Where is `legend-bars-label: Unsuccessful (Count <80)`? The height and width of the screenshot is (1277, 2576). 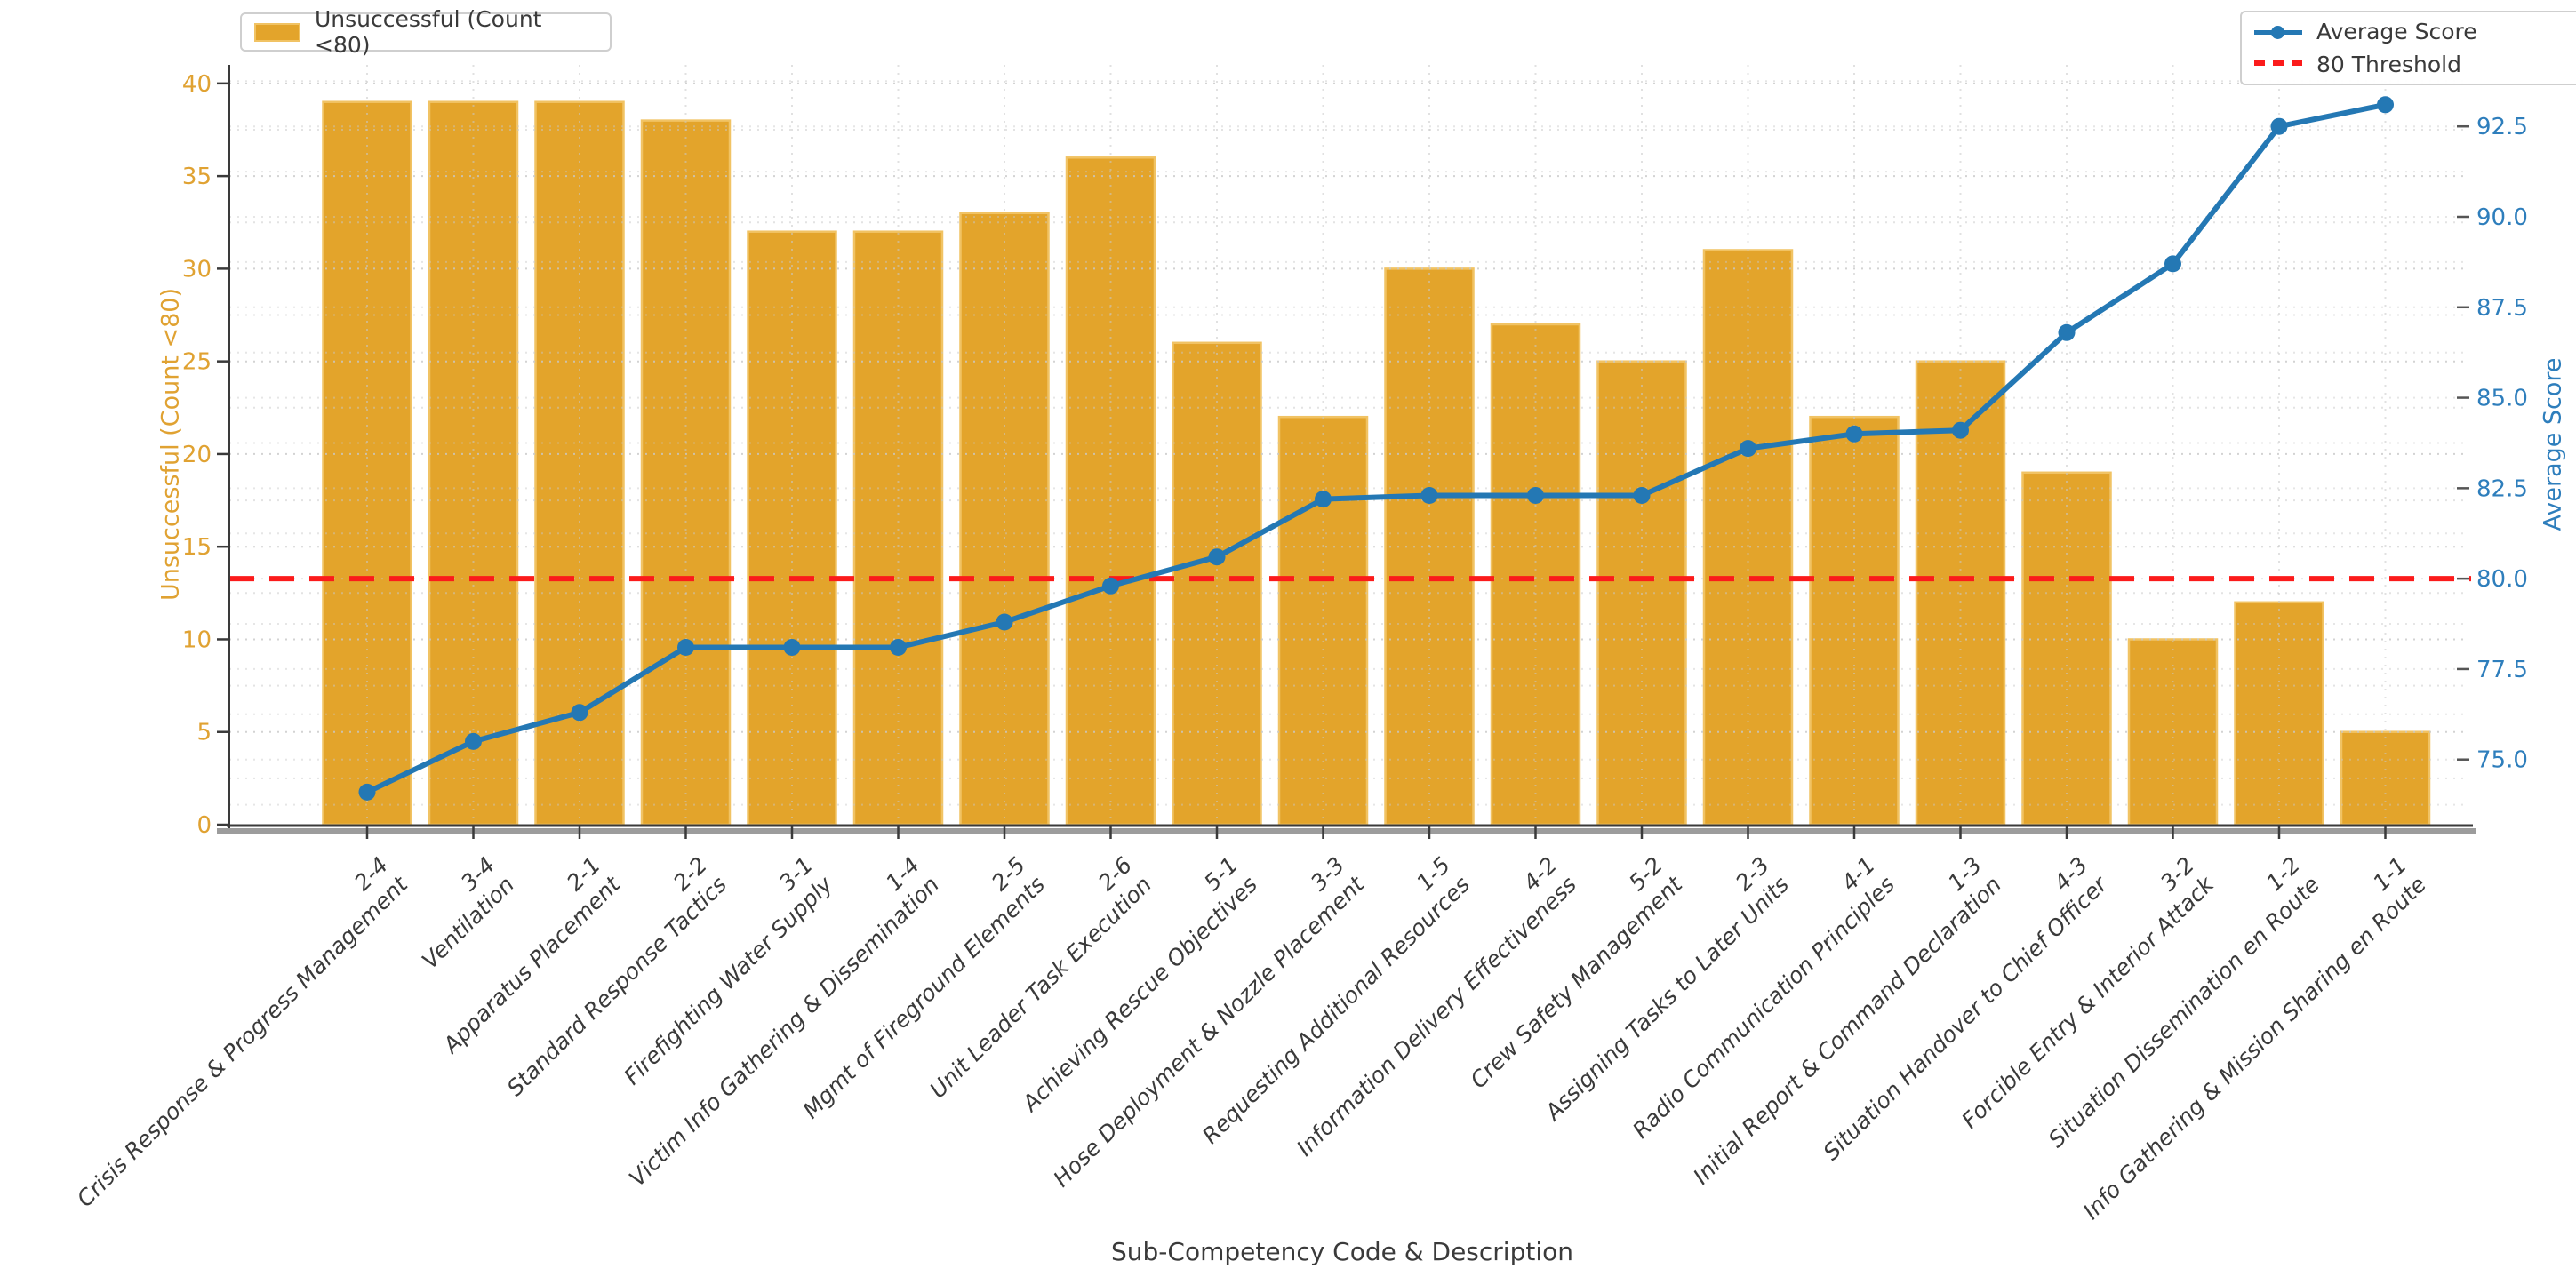 legend-bars-label: Unsuccessful (Count <80) is located at coordinates (428, 32).